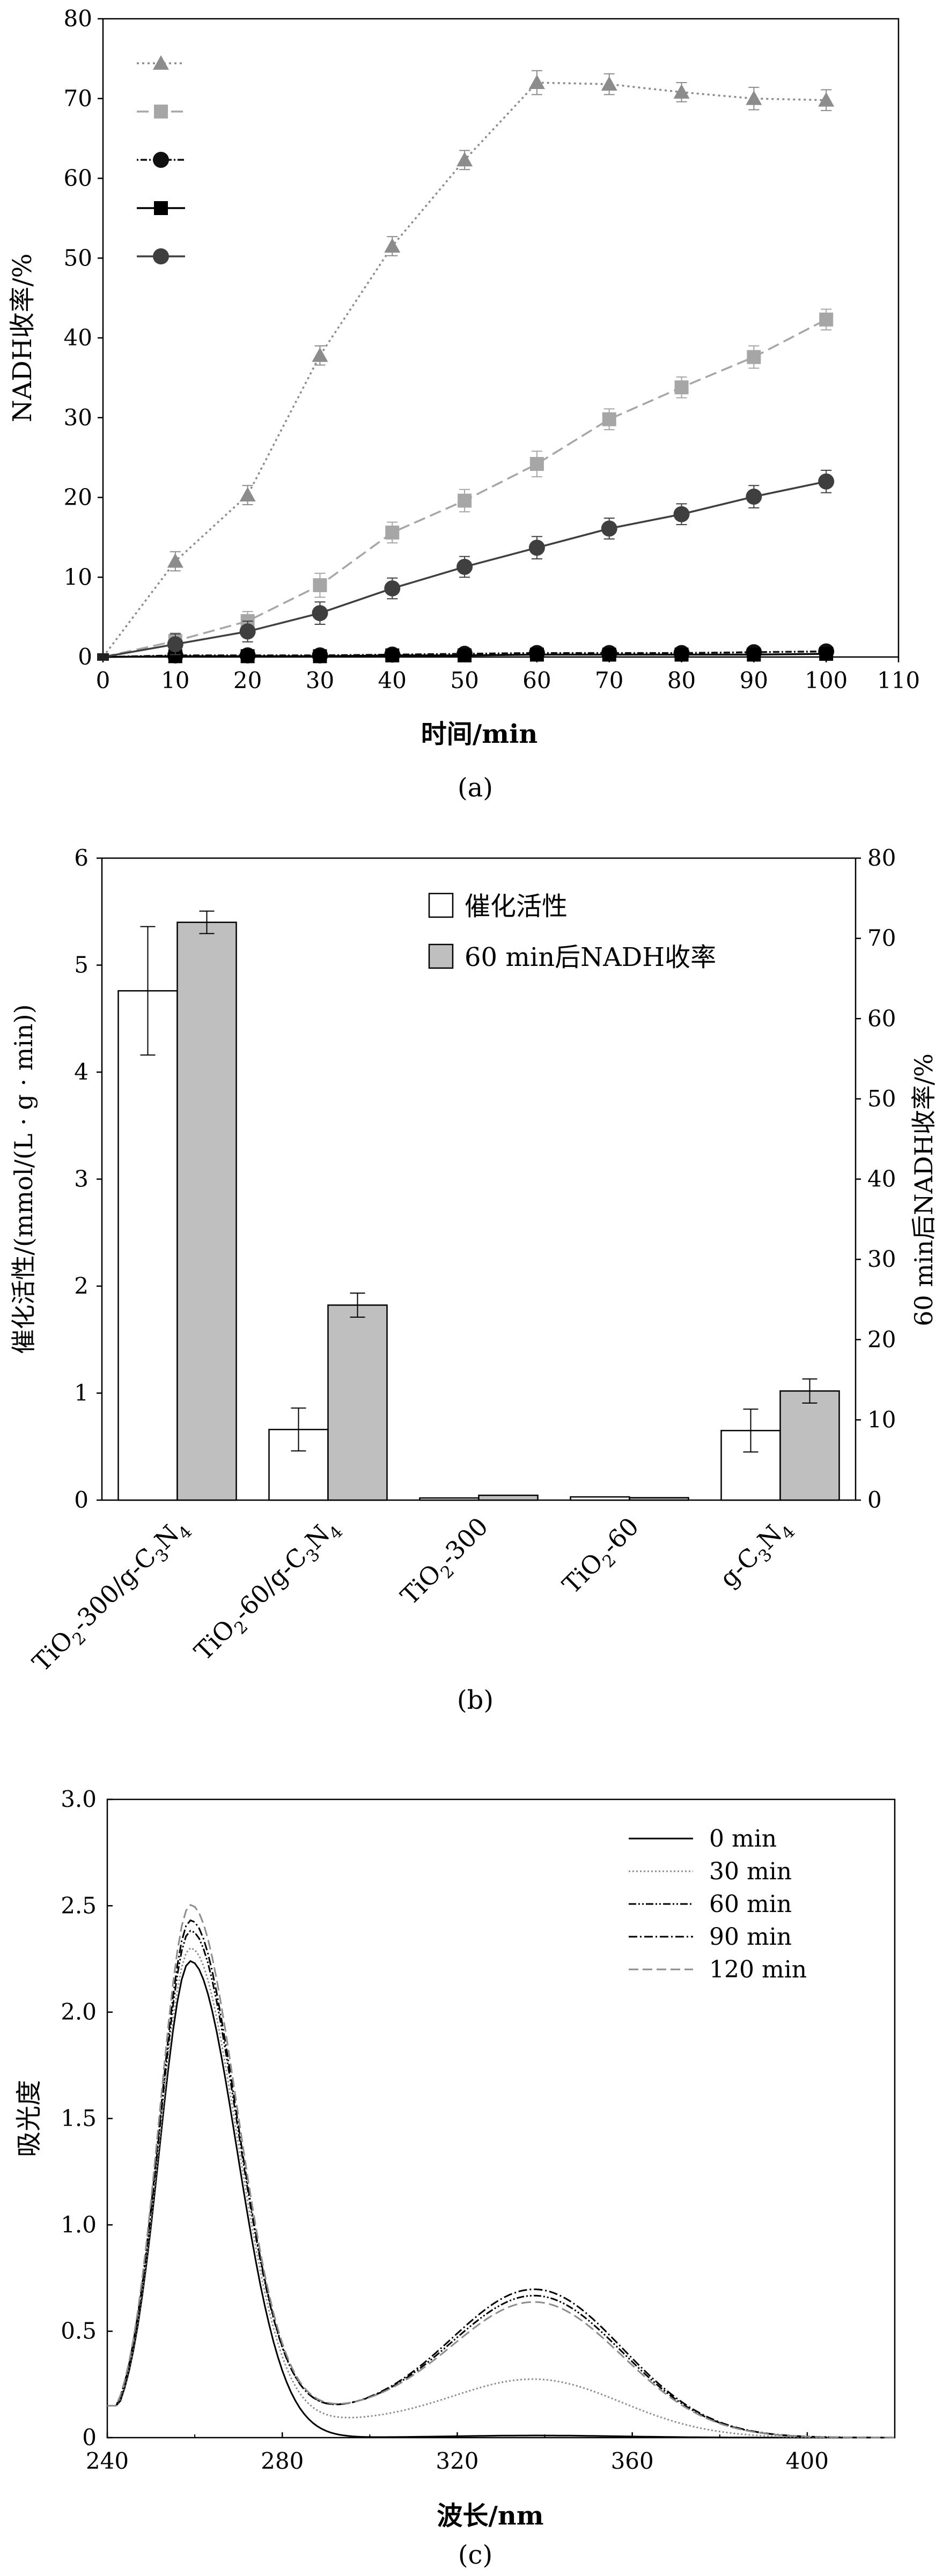 Image resolution: width=950 pixels, height=2576 pixels. I want to click on x-tick-label: 60, so click(537, 680).